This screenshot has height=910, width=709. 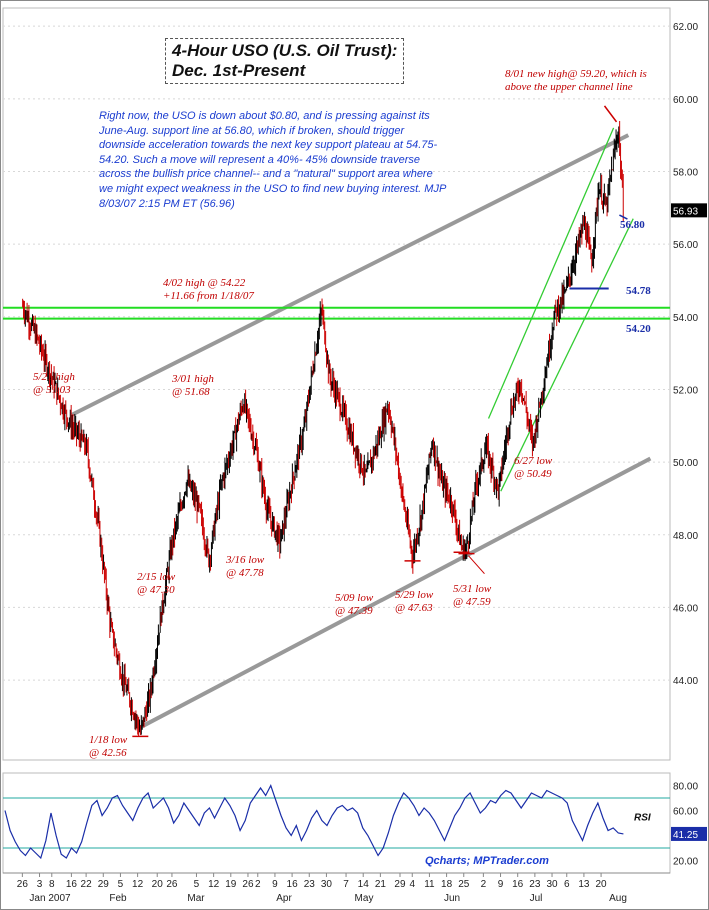 What do you see at coordinates (642, 818) in the screenshot?
I see `rsi-indicator-label: RSI` at bounding box center [642, 818].